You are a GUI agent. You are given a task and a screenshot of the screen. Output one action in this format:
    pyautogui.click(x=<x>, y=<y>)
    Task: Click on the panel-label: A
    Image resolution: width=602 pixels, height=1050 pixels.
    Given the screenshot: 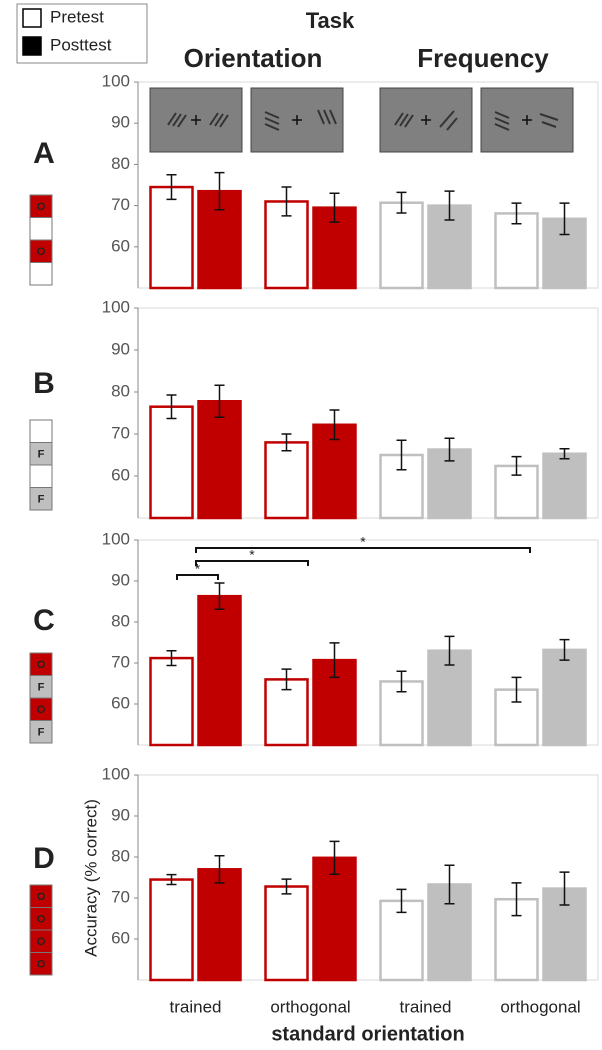 What is the action you would take?
    pyautogui.click(x=44, y=153)
    